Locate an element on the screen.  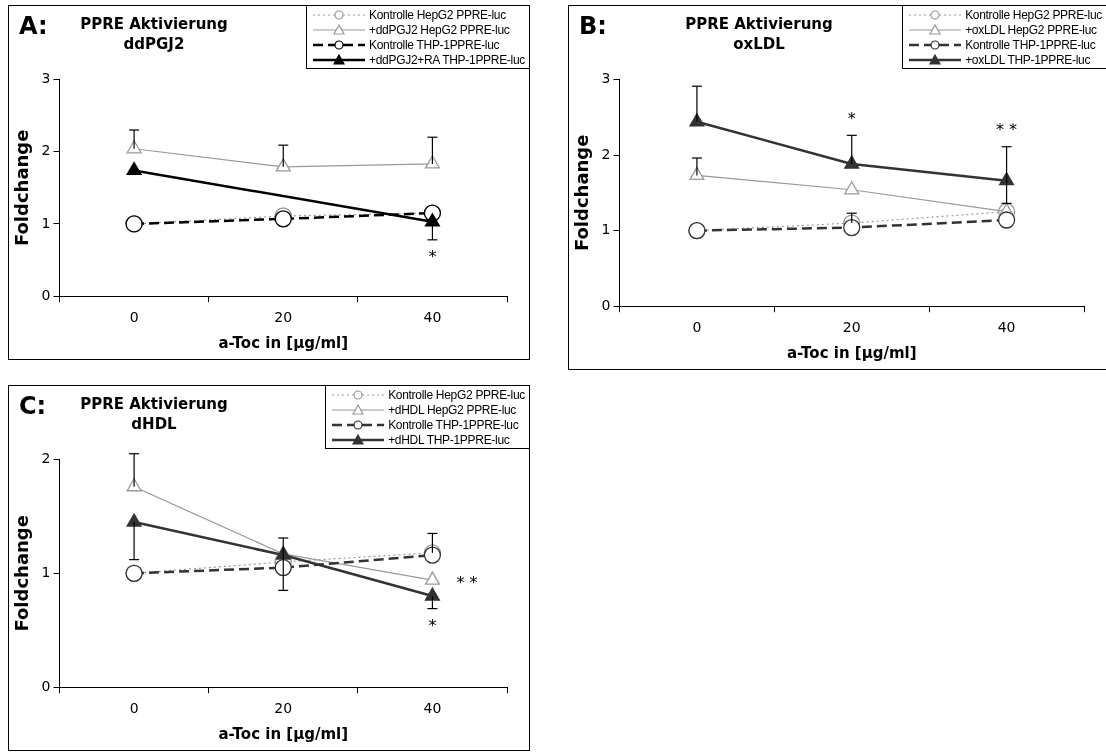
chart-title: PPRE Aktivierung oxLDL is located at coordinates (759, 34).